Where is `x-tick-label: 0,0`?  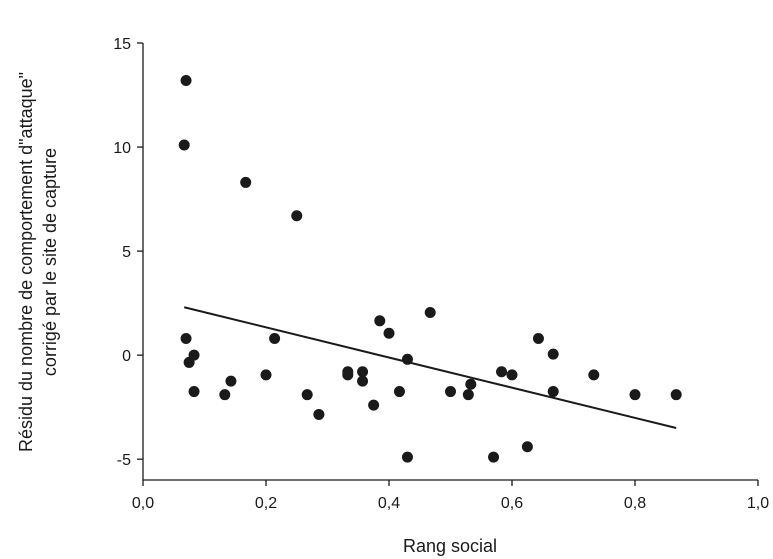
x-tick-label: 0,0 is located at coordinates (143, 503).